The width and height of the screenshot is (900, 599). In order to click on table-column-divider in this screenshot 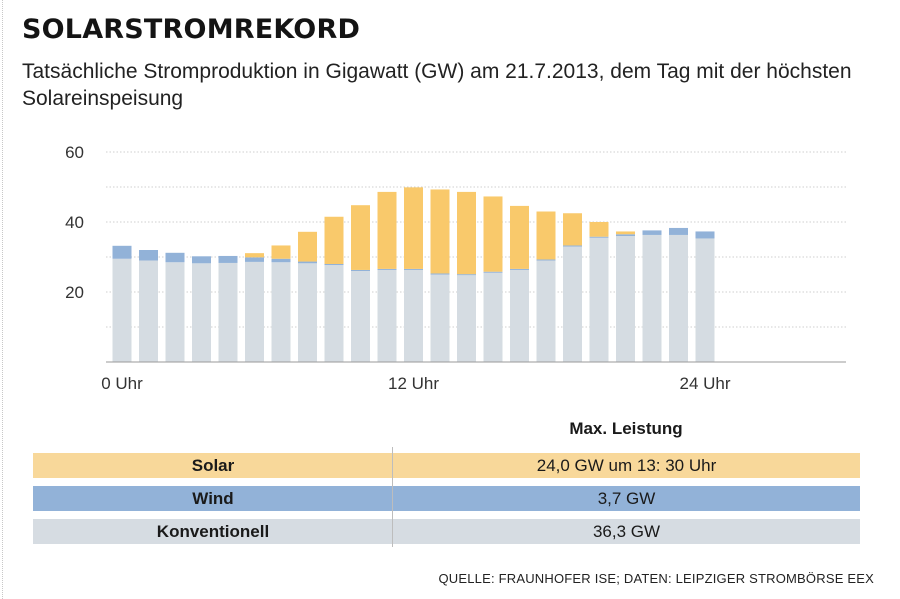, I will do `click(392, 497)`.